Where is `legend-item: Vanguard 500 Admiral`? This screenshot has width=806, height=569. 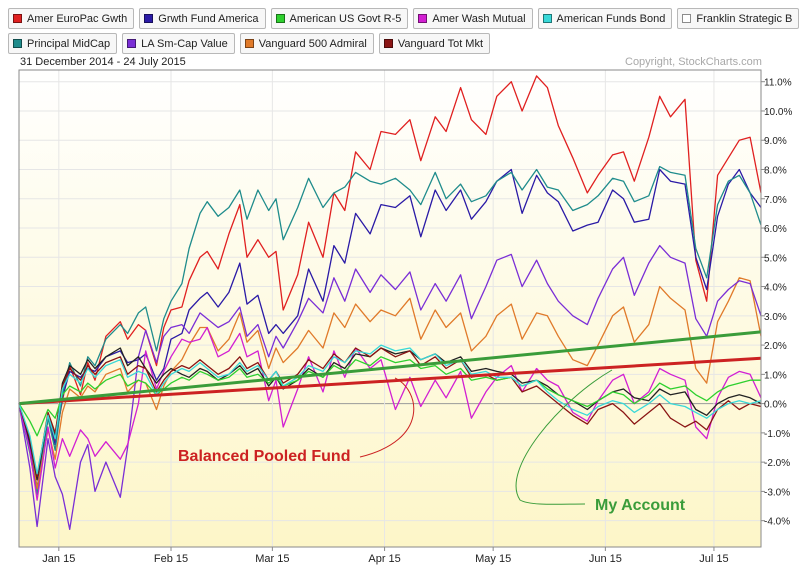 legend-item: Vanguard 500 Admiral is located at coordinates (306, 43).